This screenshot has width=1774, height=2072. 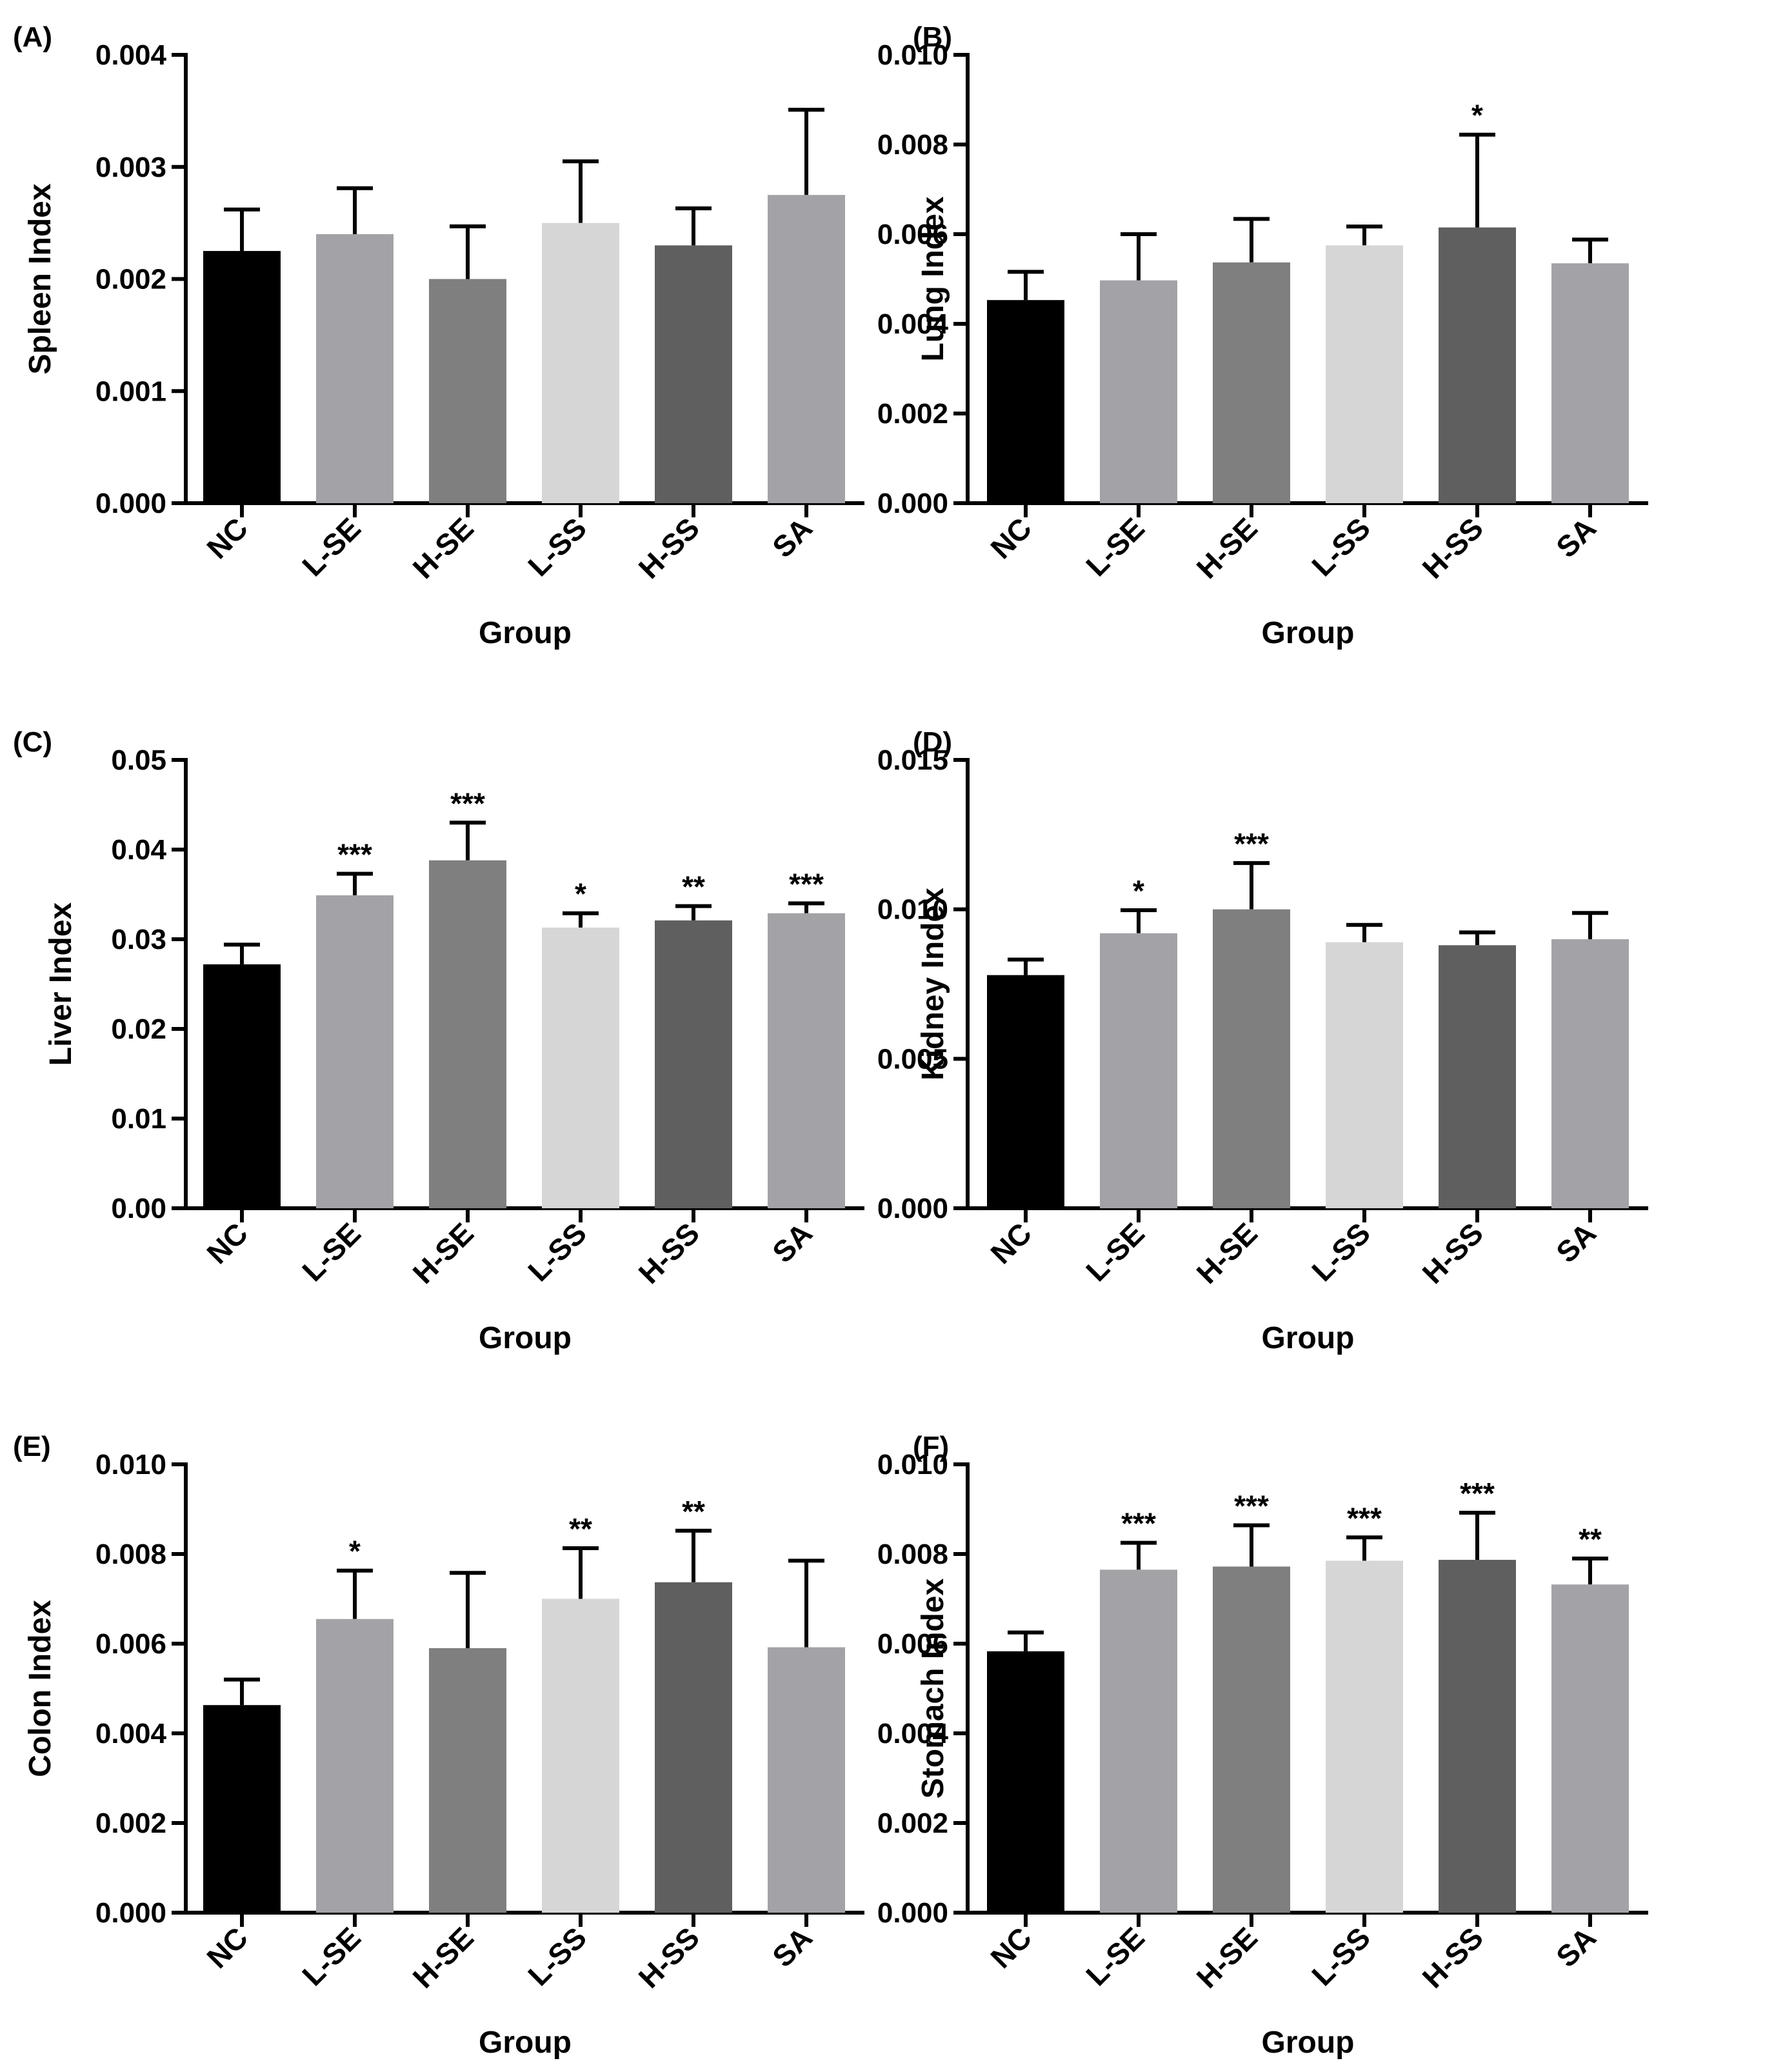 I want to click on y-tick-label: 0.02, so click(x=138, y=1029).